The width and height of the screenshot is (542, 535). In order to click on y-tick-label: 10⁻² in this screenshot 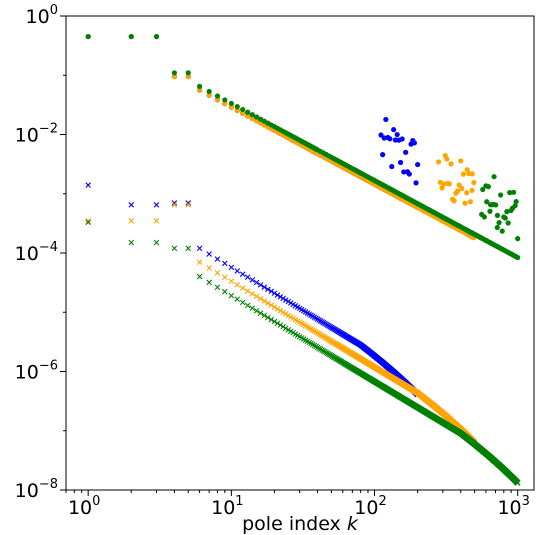, I will do `click(36, 134)`.